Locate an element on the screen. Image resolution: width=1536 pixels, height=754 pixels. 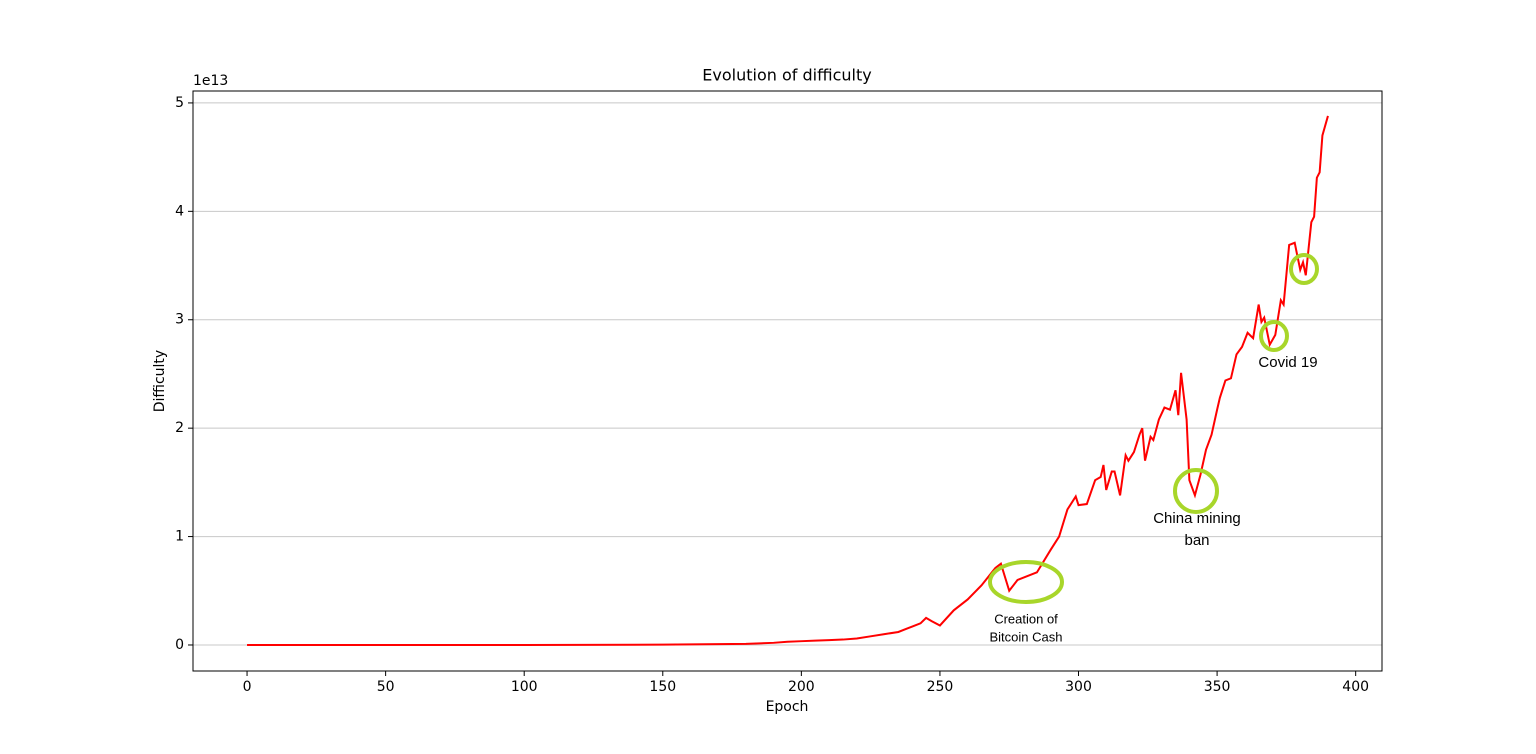
y-tick-label: 0 is located at coordinates (179, 645).